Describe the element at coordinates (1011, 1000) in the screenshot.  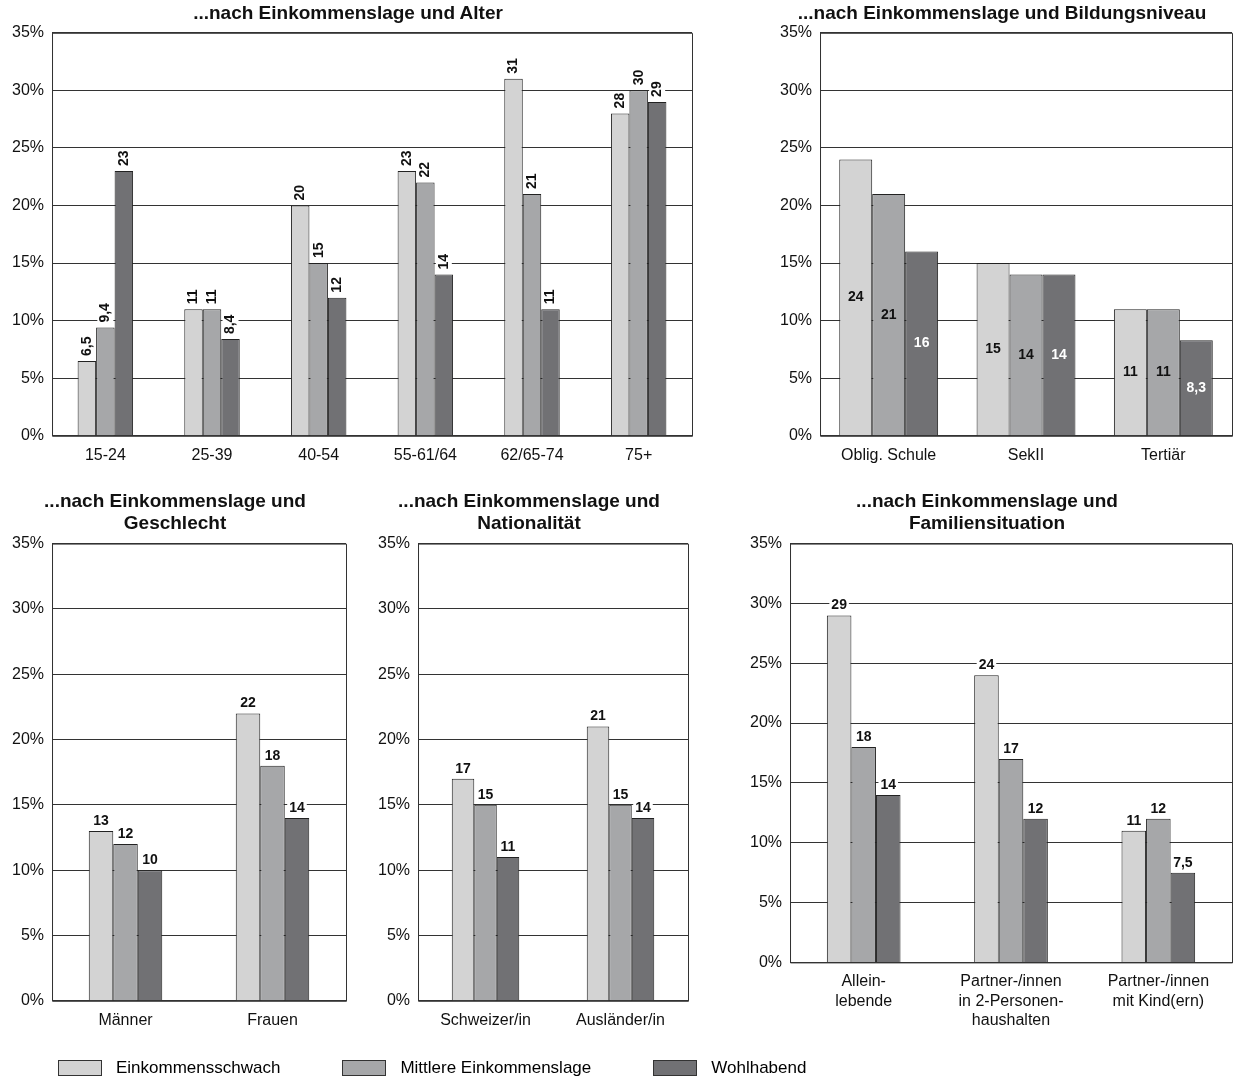
I see `x-tick-label: Partner-/innen in 2-Personen- haushalten` at that location.